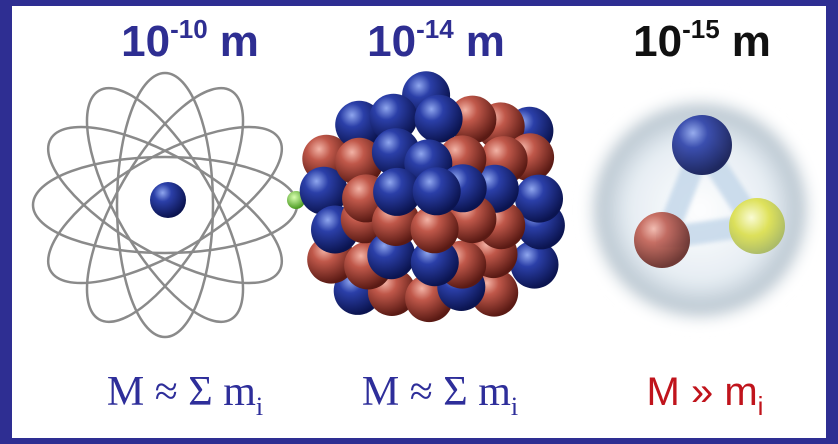  I want to click on mass-formula: M » mi, so click(705, 395).